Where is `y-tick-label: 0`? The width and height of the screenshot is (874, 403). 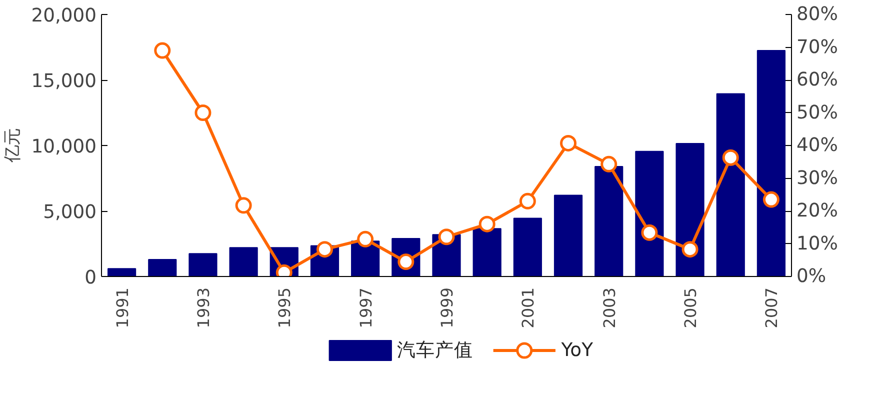 y-tick-label: 0 is located at coordinates (90, 278).